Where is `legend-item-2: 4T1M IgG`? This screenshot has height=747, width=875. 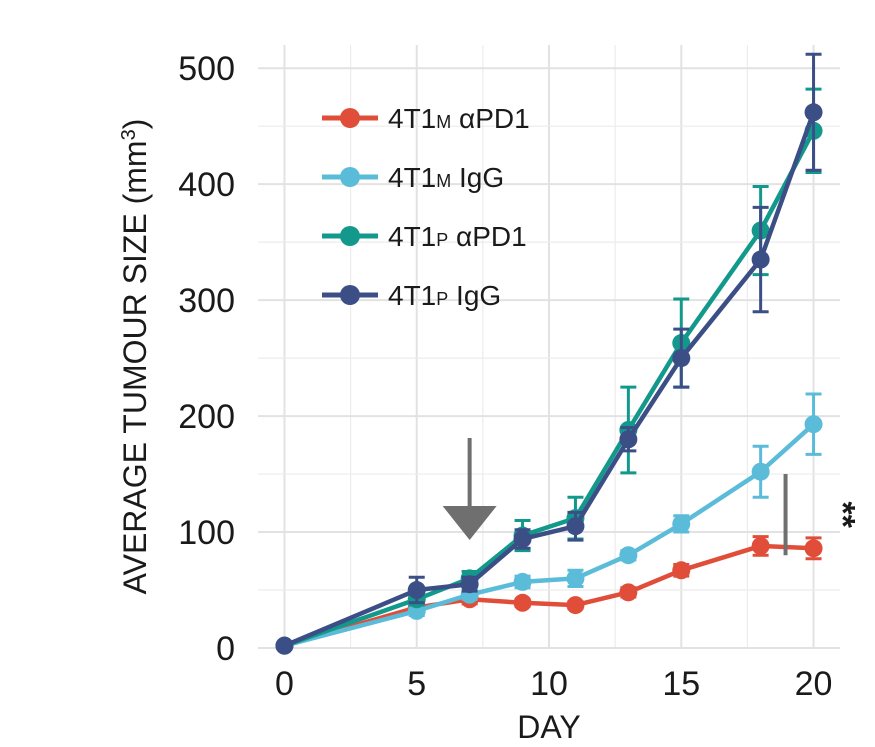
legend-item-2: 4T1M IgG is located at coordinates (413, 177).